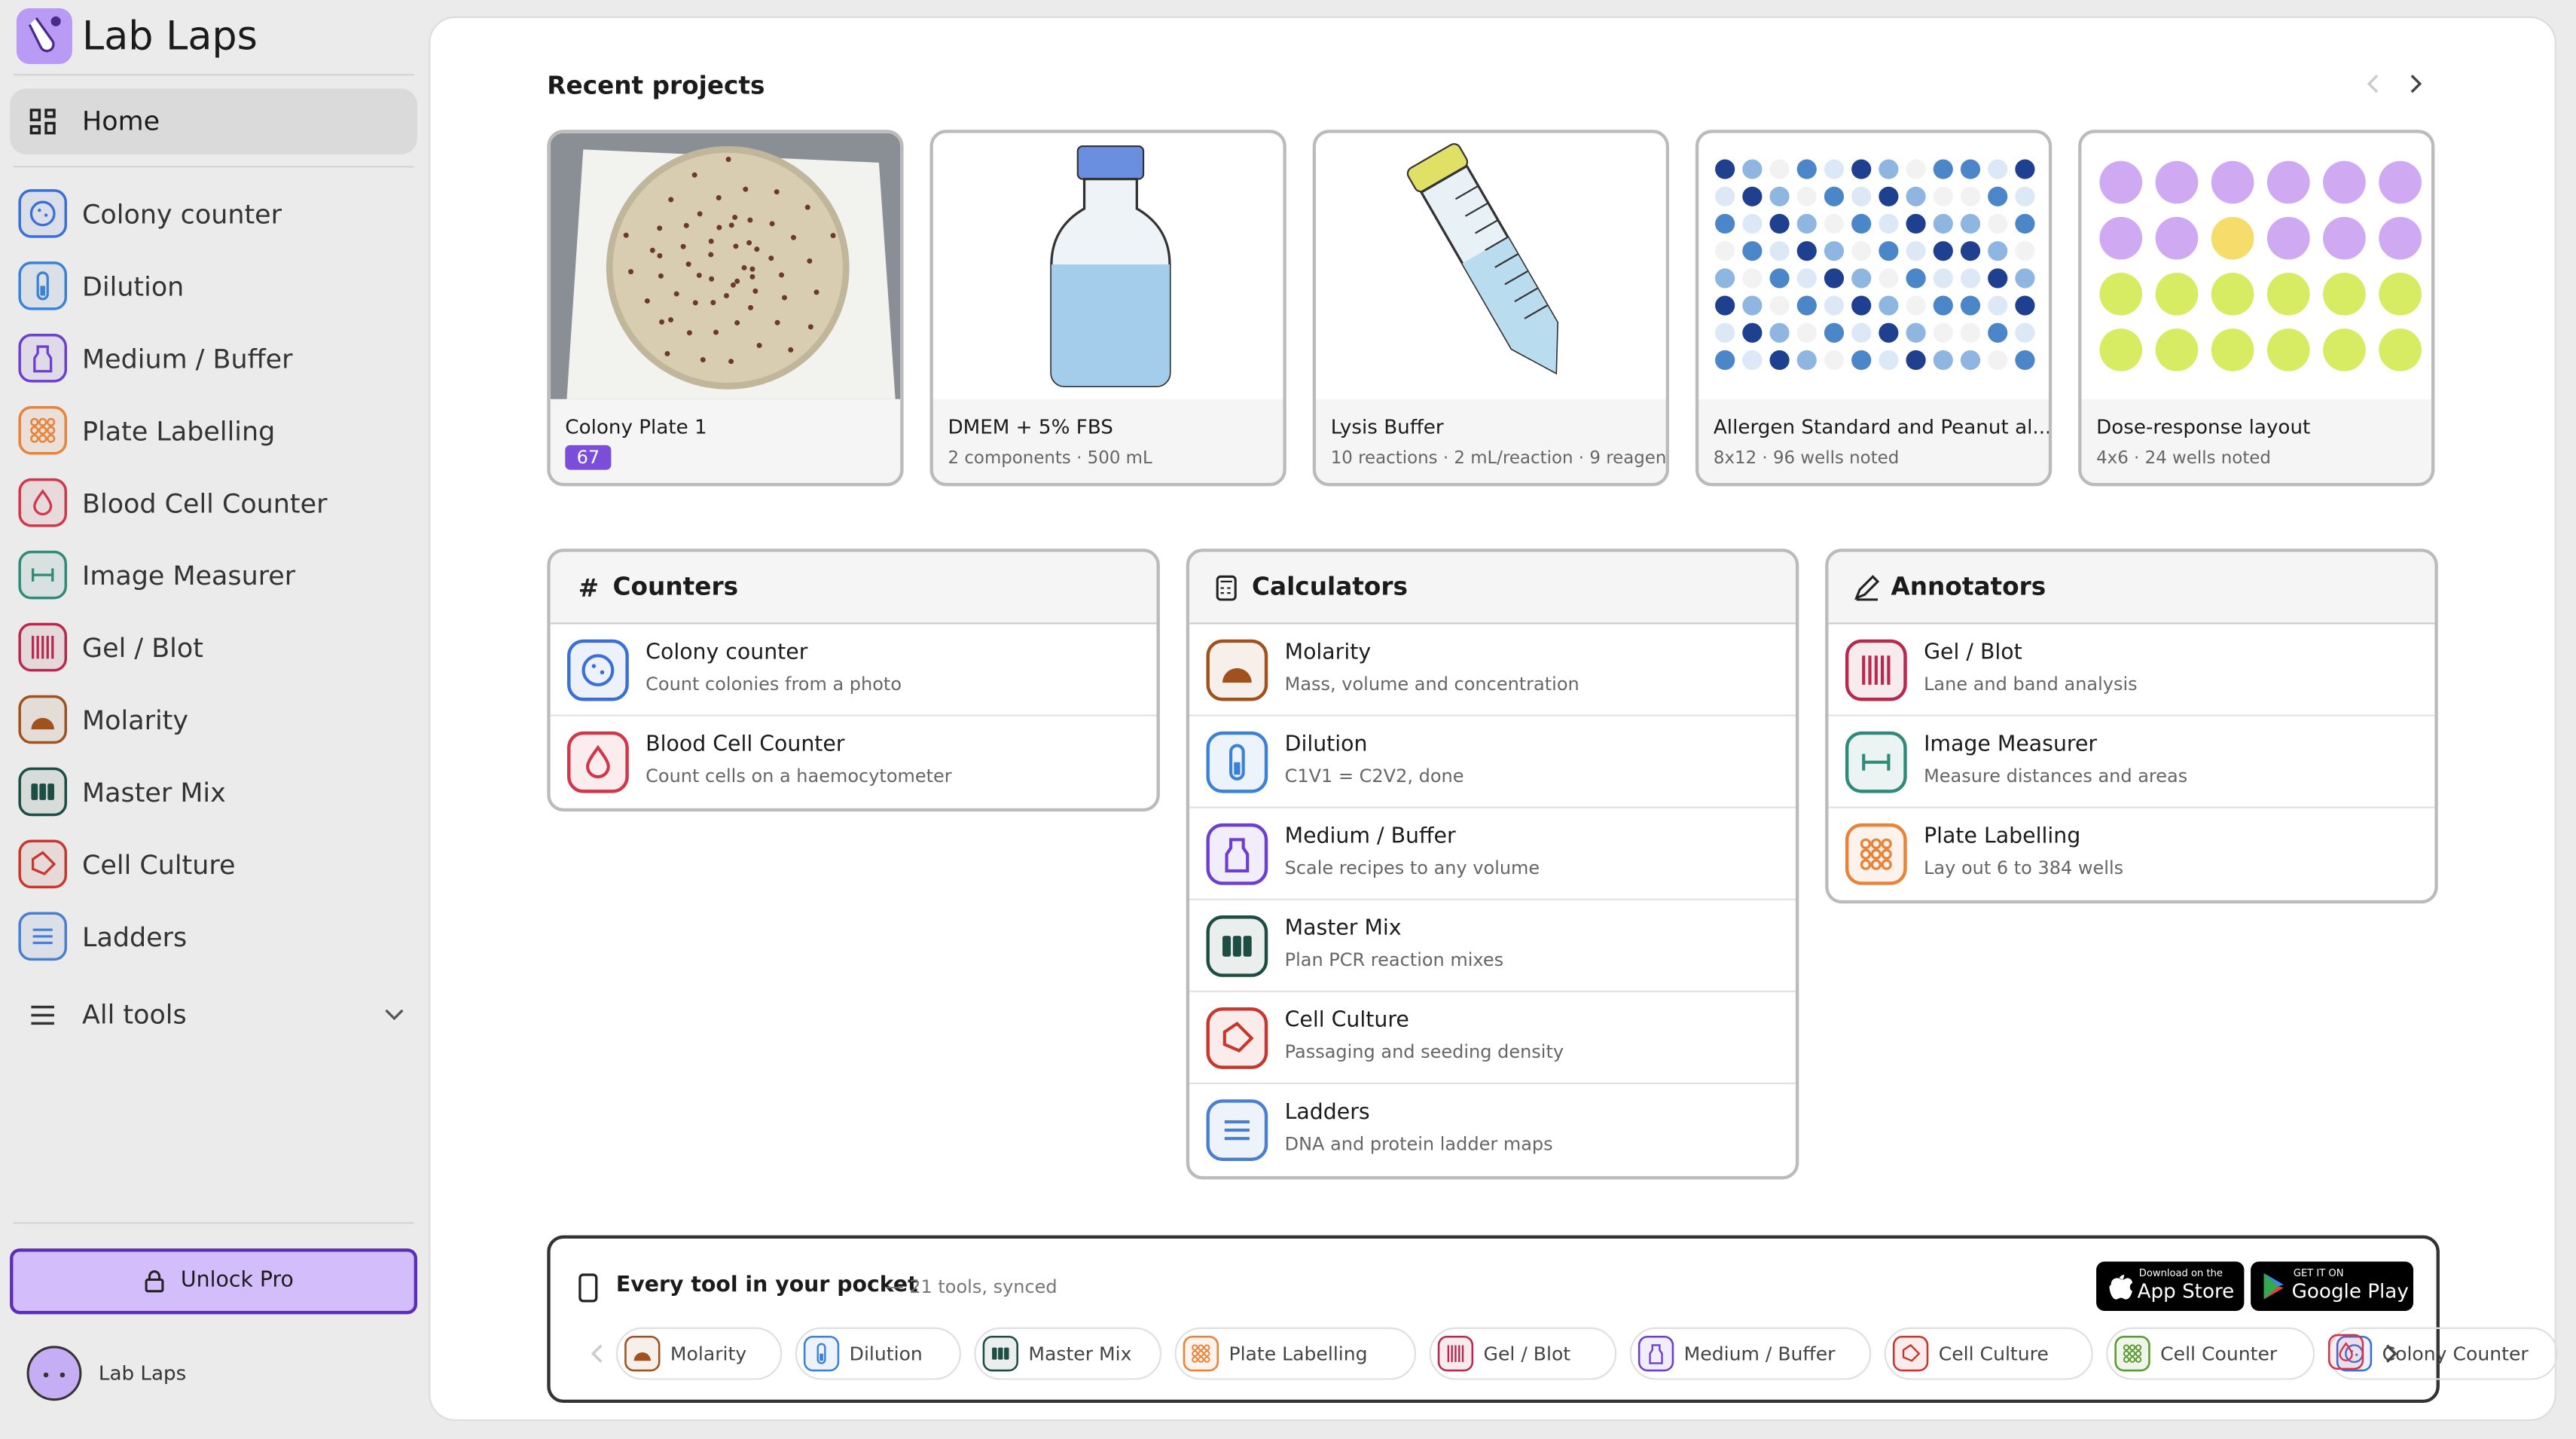 The width and height of the screenshot is (2576, 1439). What do you see at coordinates (1227, 588) in the screenshot?
I see `group-icon` at bounding box center [1227, 588].